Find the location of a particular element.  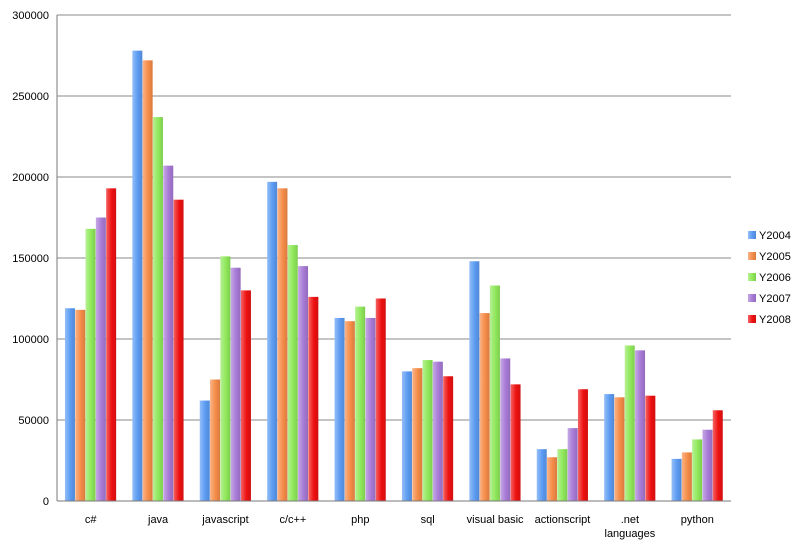

bar-y2007-visual-basic is located at coordinates (505, 429).